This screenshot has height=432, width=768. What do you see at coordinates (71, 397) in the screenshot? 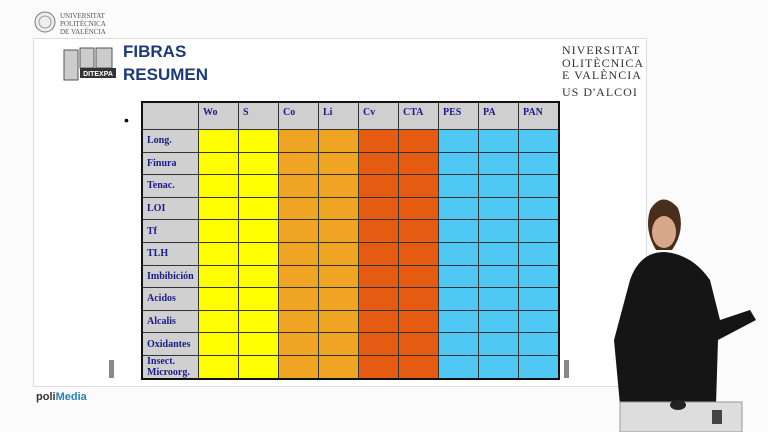
I see `brand-suffix: Media` at bounding box center [71, 397].